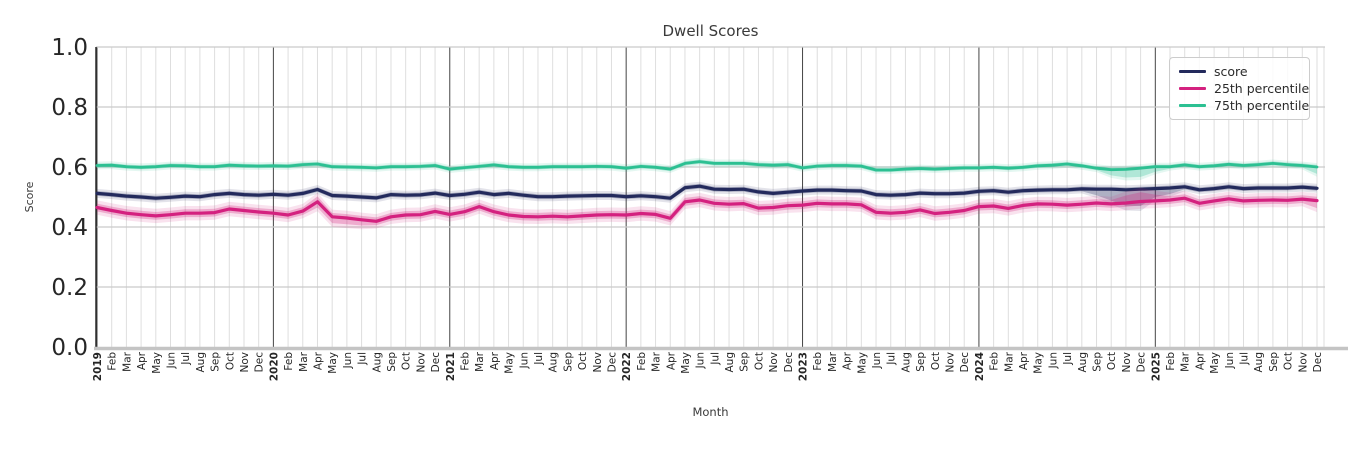 This screenshot has width=1350, height=450. Describe the element at coordinates (1192, 71) in the screenshot. I see `legend-swatch-score` at that location.